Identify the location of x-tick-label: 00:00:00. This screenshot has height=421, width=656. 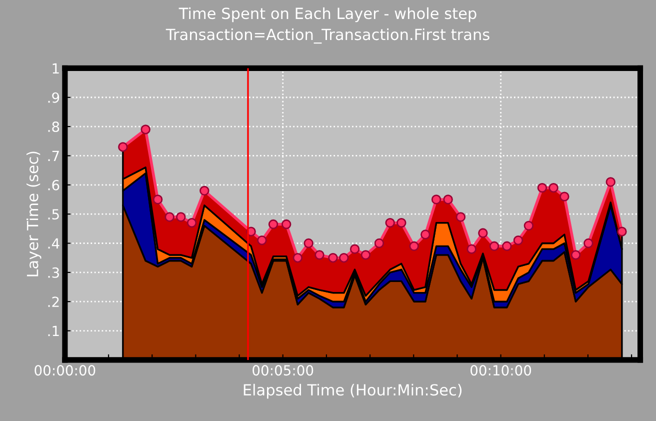
(65, 370).